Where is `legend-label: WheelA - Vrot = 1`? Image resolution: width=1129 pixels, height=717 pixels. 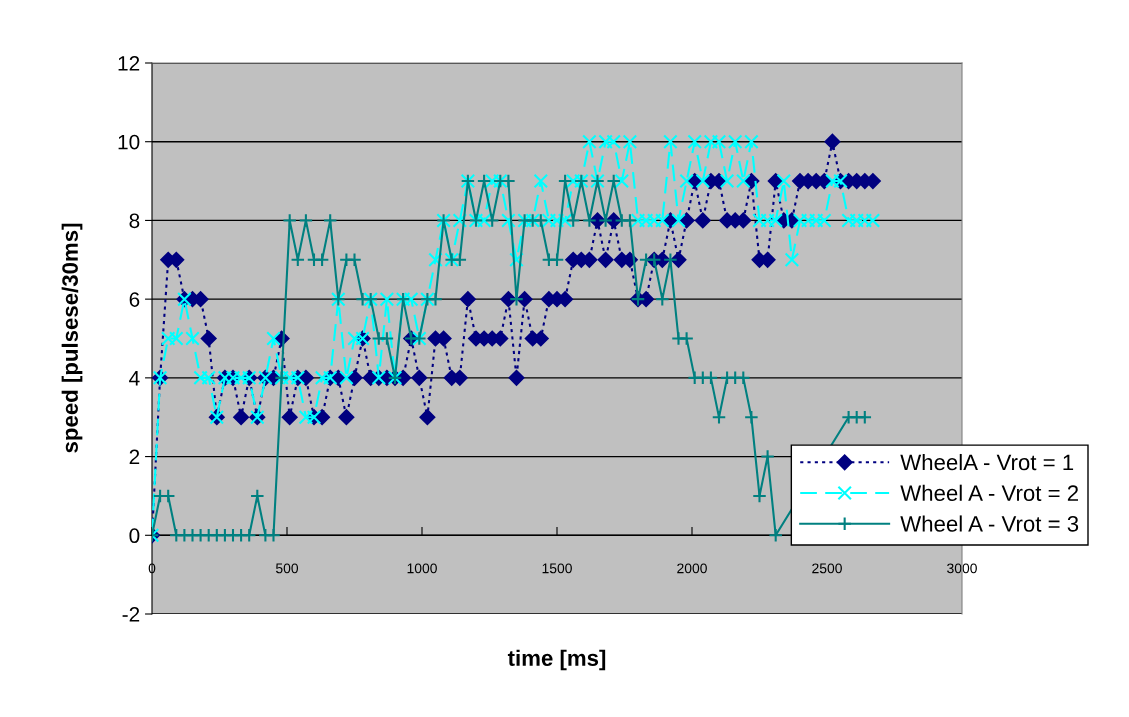
legend-label: WheelA - Vrot = 1 is located at coordinates (987, 462).